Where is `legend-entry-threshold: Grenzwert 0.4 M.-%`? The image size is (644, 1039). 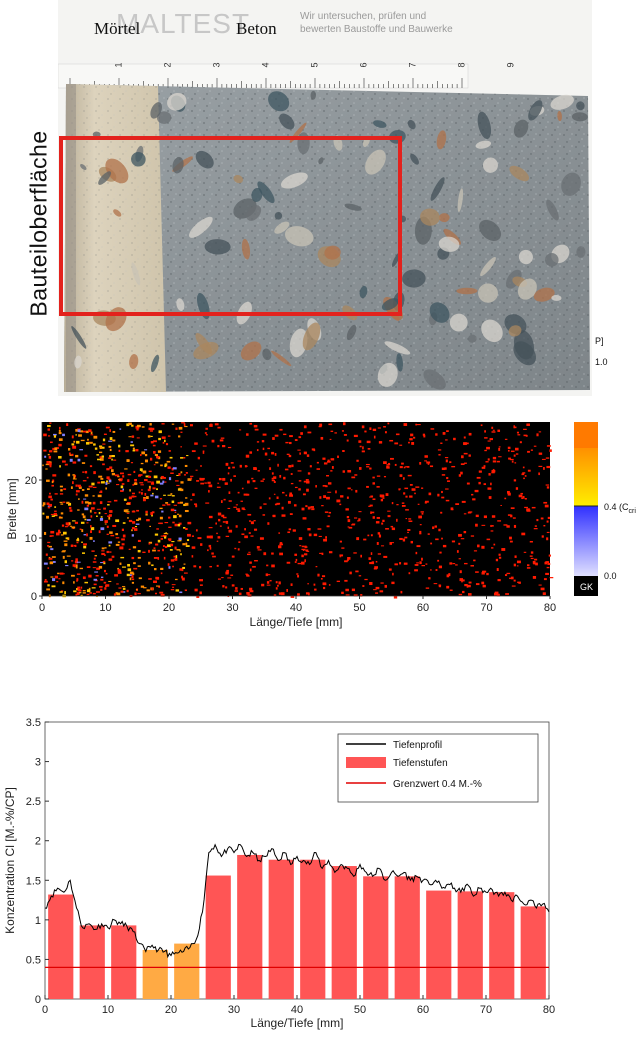
legend-entry-threshold: Grenzwert 0.4 M.-% is located at coordinates (437, 784).